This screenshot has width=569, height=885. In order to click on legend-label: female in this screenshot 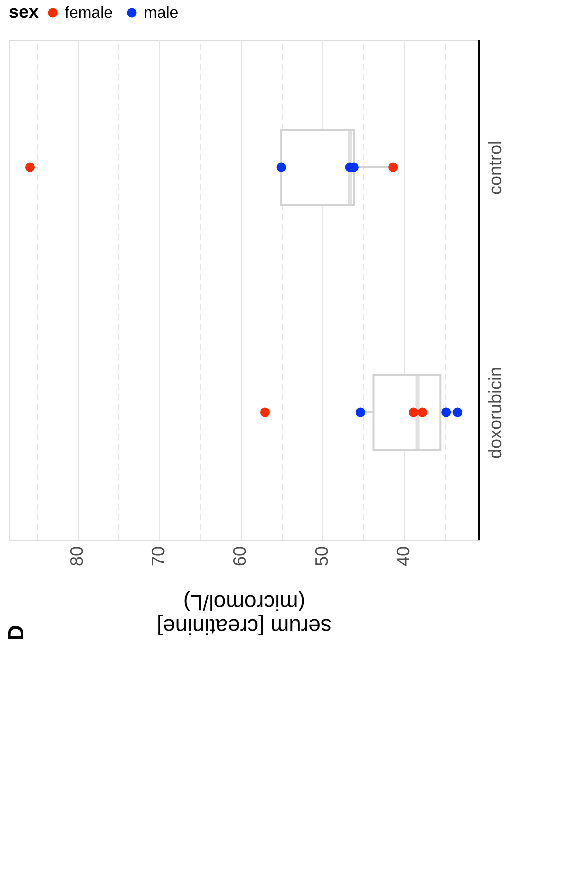, I will do `click(89, 13)`.